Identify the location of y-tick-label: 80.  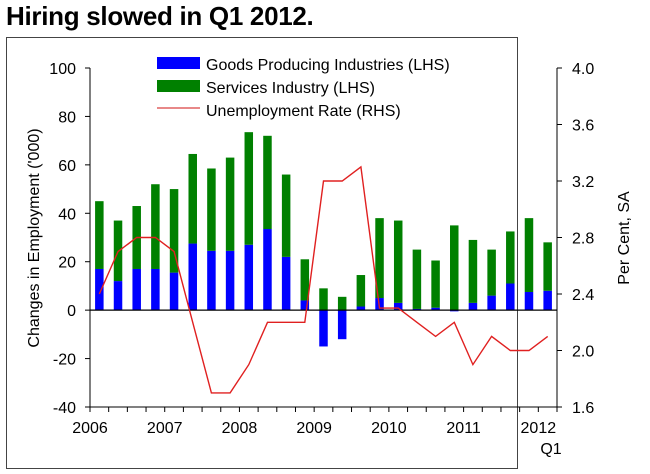
(67, 117).